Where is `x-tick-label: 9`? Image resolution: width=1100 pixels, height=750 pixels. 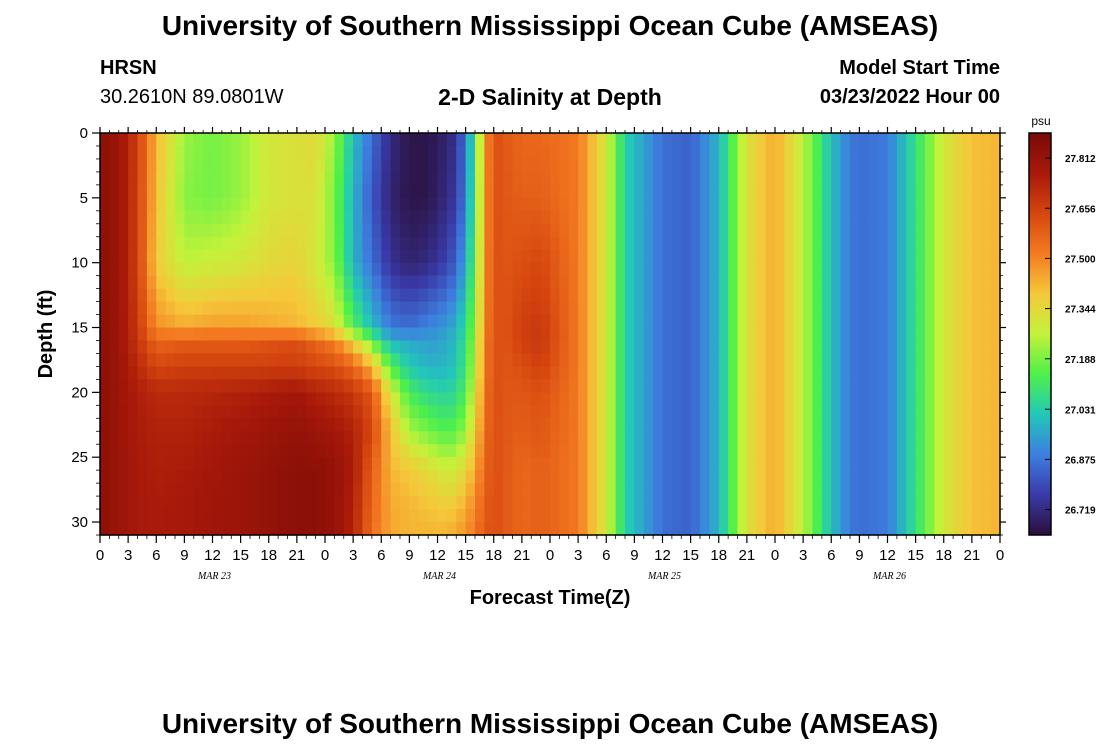 x-tick-label: 9 is located at coordinates (184, 555).